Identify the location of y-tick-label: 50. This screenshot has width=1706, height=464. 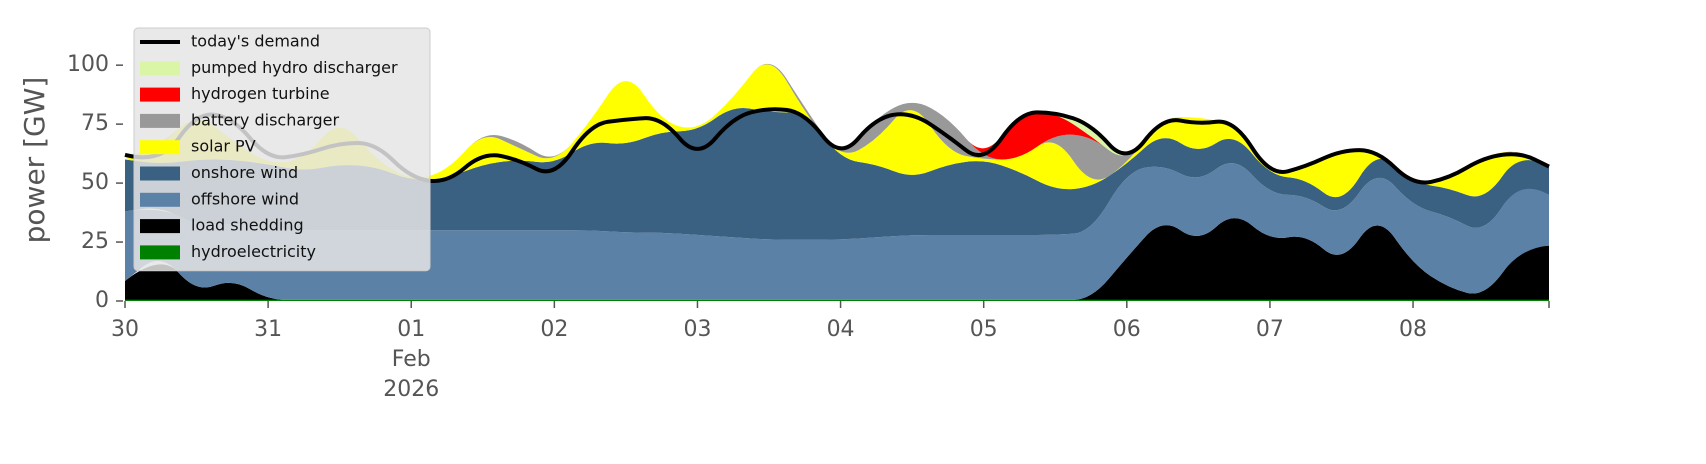
(95, 182).